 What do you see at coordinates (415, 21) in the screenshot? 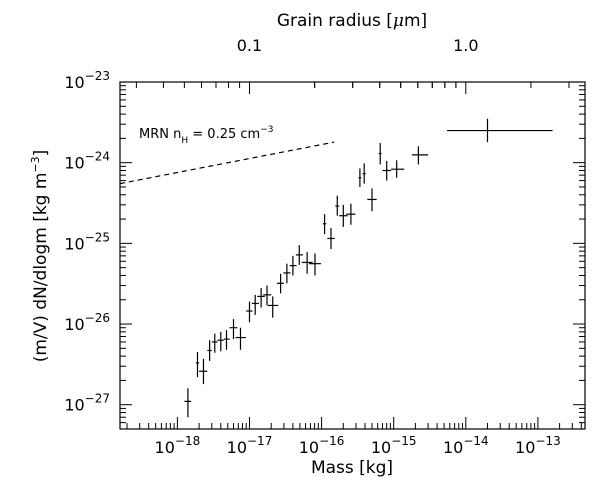
I see `top-axis-label-end: m]` at bounding box center [415, 21].